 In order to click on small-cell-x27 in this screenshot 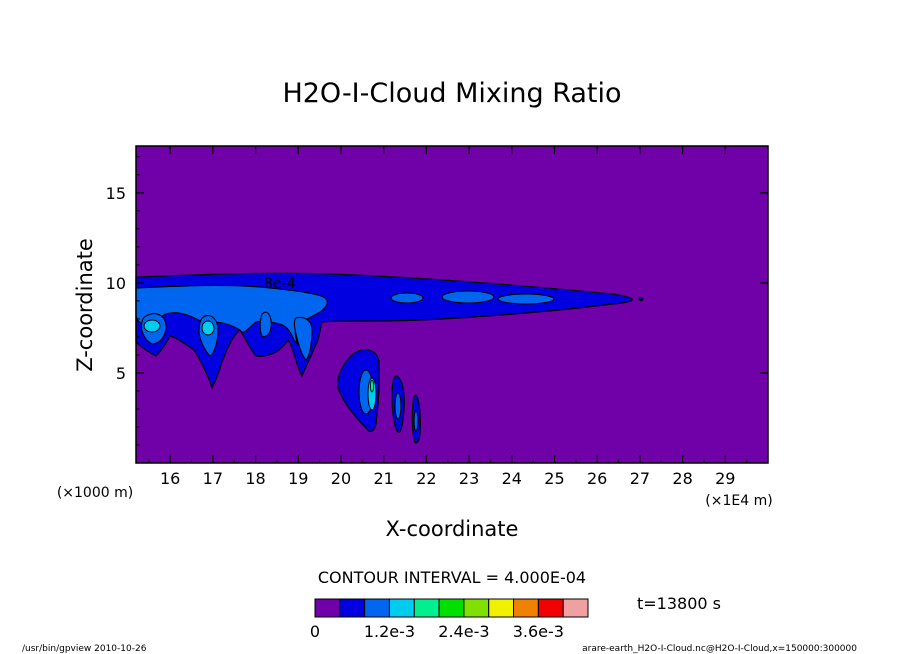, I will do `click(641, 299)`.